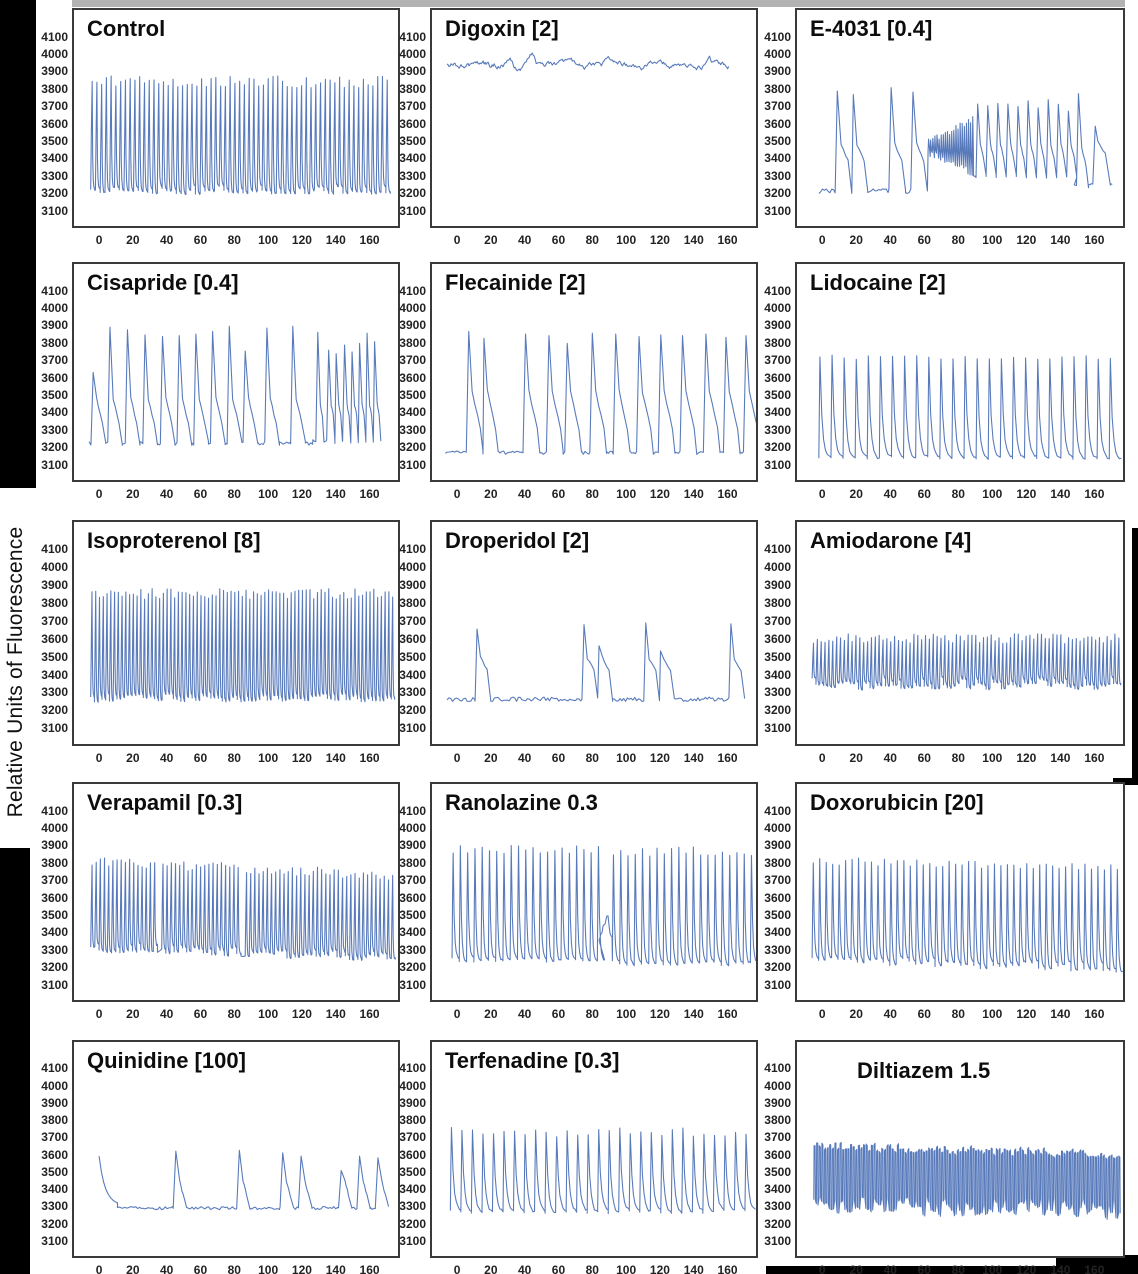  What do you see at coordinates (517, 540) in the screenshot?
I see `panel-title: Droperidol [2]` at bounding box center [517, 540].